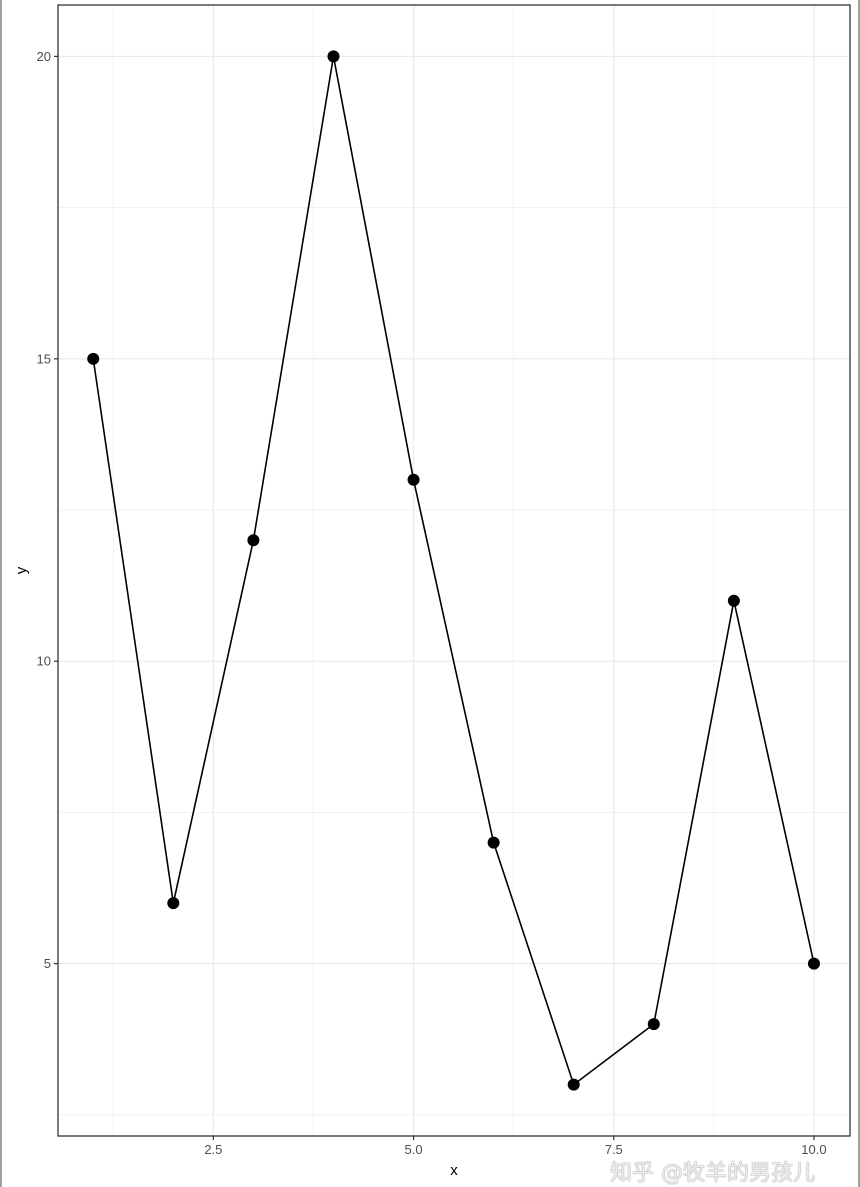 Image resolution: width=860 pixels, height=1187 pixels. Describe the element at coordinates (21, 570) in the screenshot. I see `y-axis-title: y` at that location.